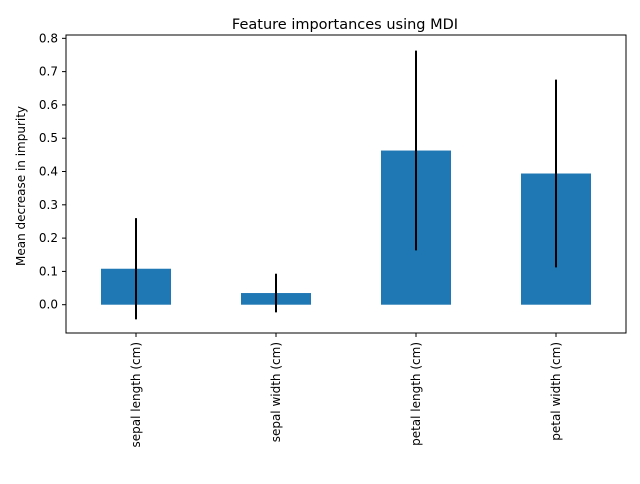  I want to click on y-axis-label: Mean decrease in impurity, so click(21, 186).